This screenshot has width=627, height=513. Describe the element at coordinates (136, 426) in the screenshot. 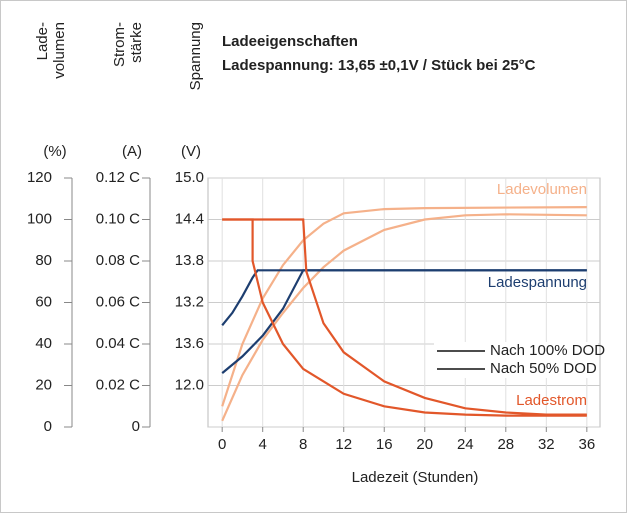

I see `y2-tick-label: 0` at that location.